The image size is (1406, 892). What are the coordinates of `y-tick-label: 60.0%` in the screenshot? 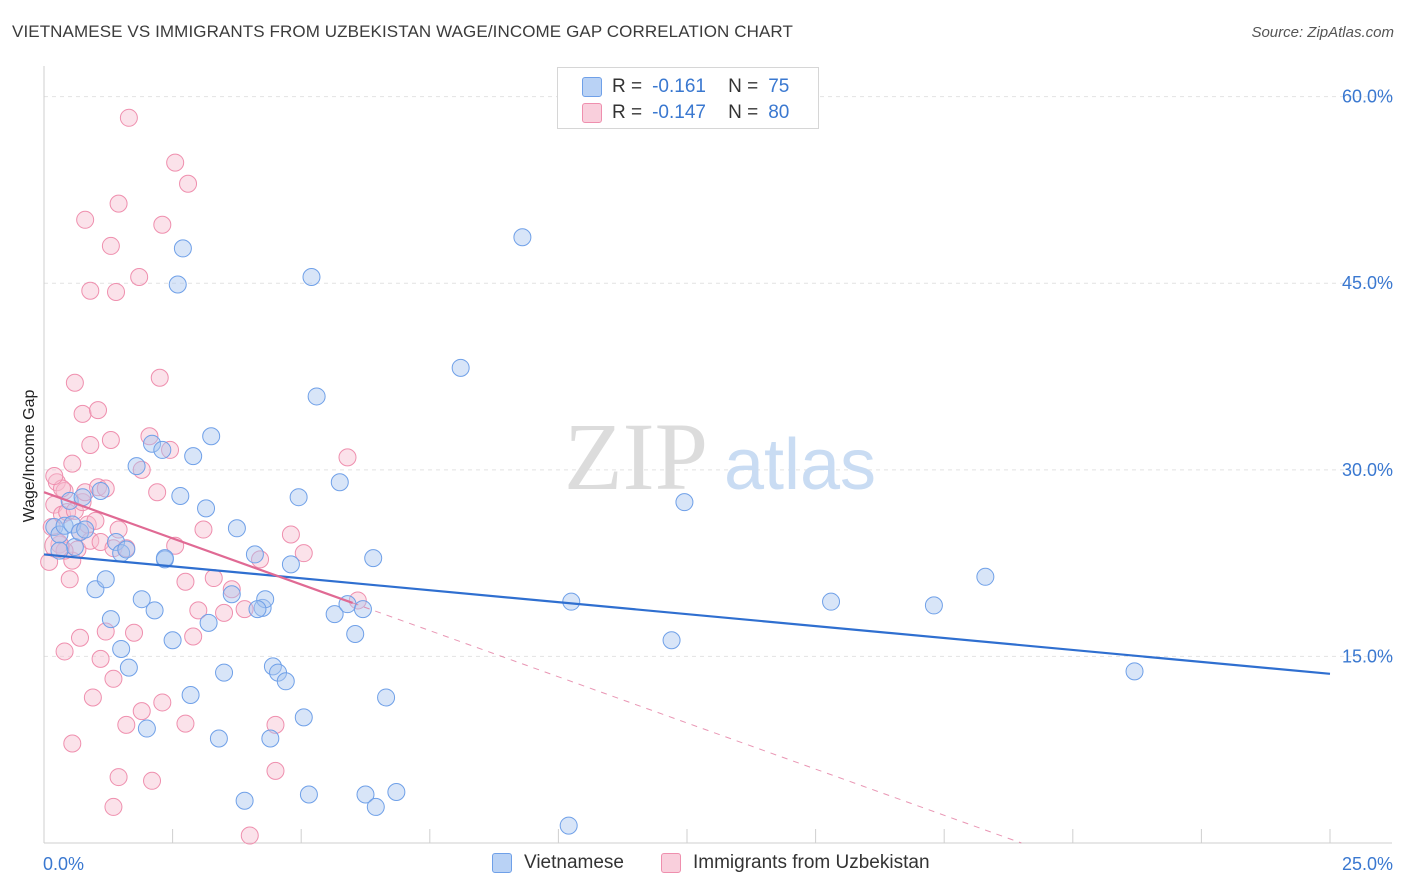 It's located at (1367, 97).